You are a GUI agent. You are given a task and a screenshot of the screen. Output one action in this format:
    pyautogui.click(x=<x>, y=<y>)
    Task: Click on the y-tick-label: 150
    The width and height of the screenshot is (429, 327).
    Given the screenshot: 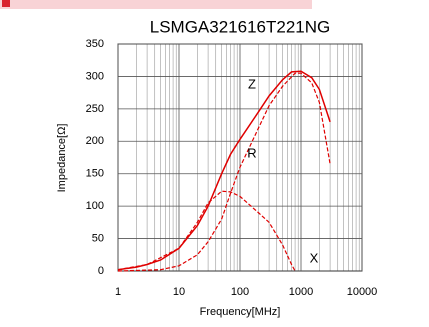 What is the action you would take?
    pyautogui.click(x=95, y=174)
    